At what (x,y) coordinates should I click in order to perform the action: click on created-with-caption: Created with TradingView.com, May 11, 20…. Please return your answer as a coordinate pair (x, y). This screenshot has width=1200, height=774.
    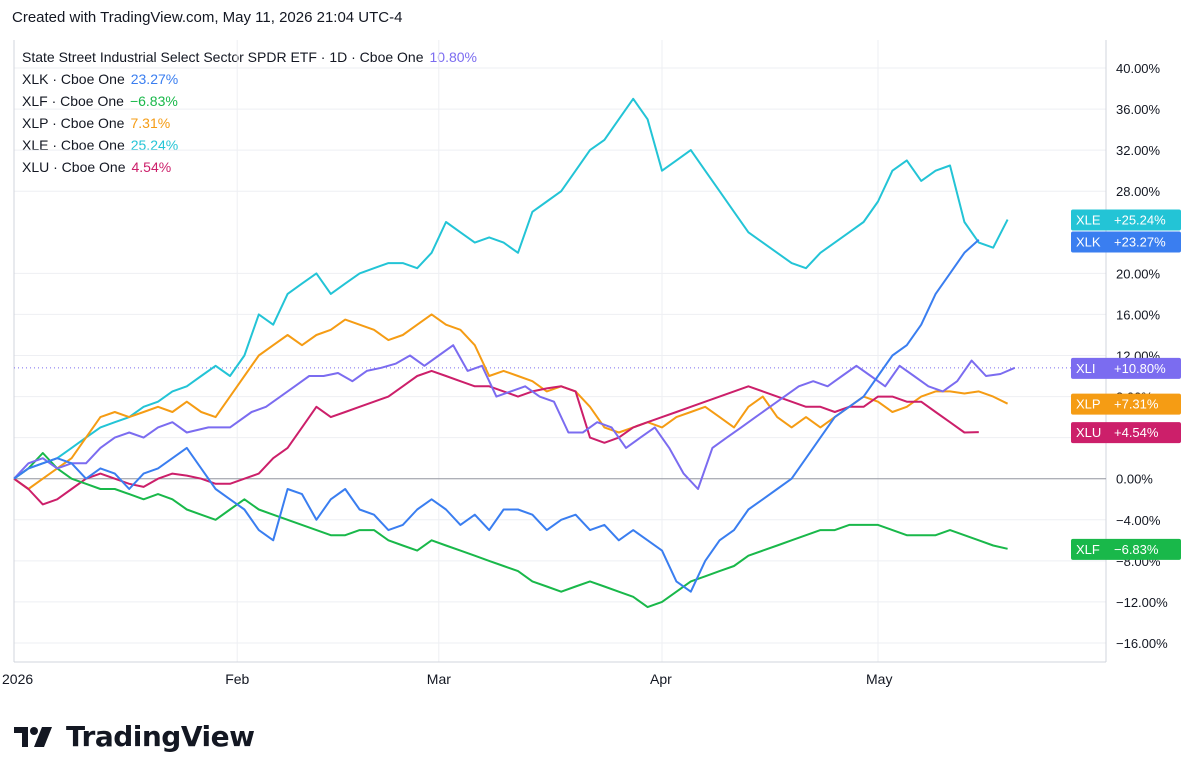
    Looking at the image, I should click on (207, 17).